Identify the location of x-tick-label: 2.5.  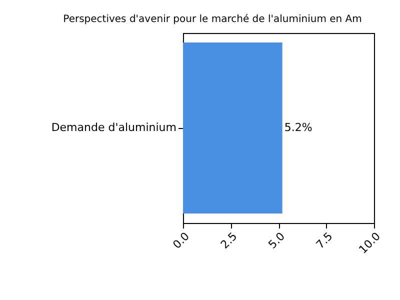
(229, 241).